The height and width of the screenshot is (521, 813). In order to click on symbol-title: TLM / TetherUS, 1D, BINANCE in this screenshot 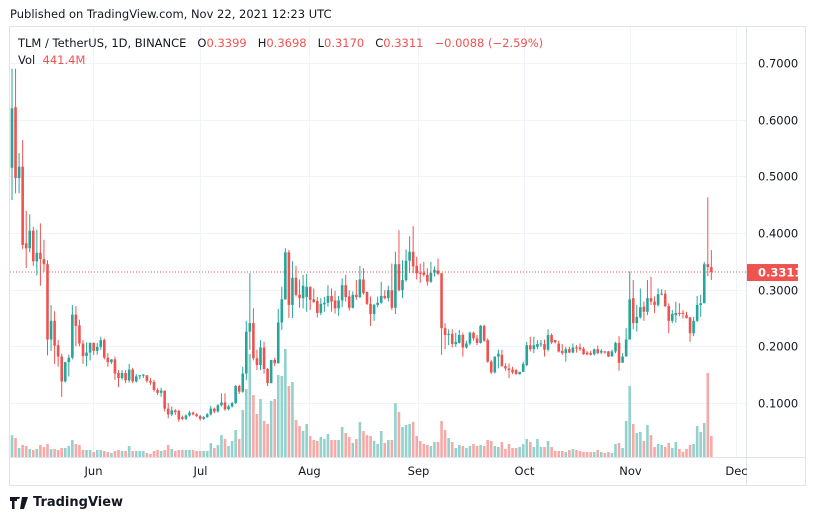, I will do `click(102, 43)`.